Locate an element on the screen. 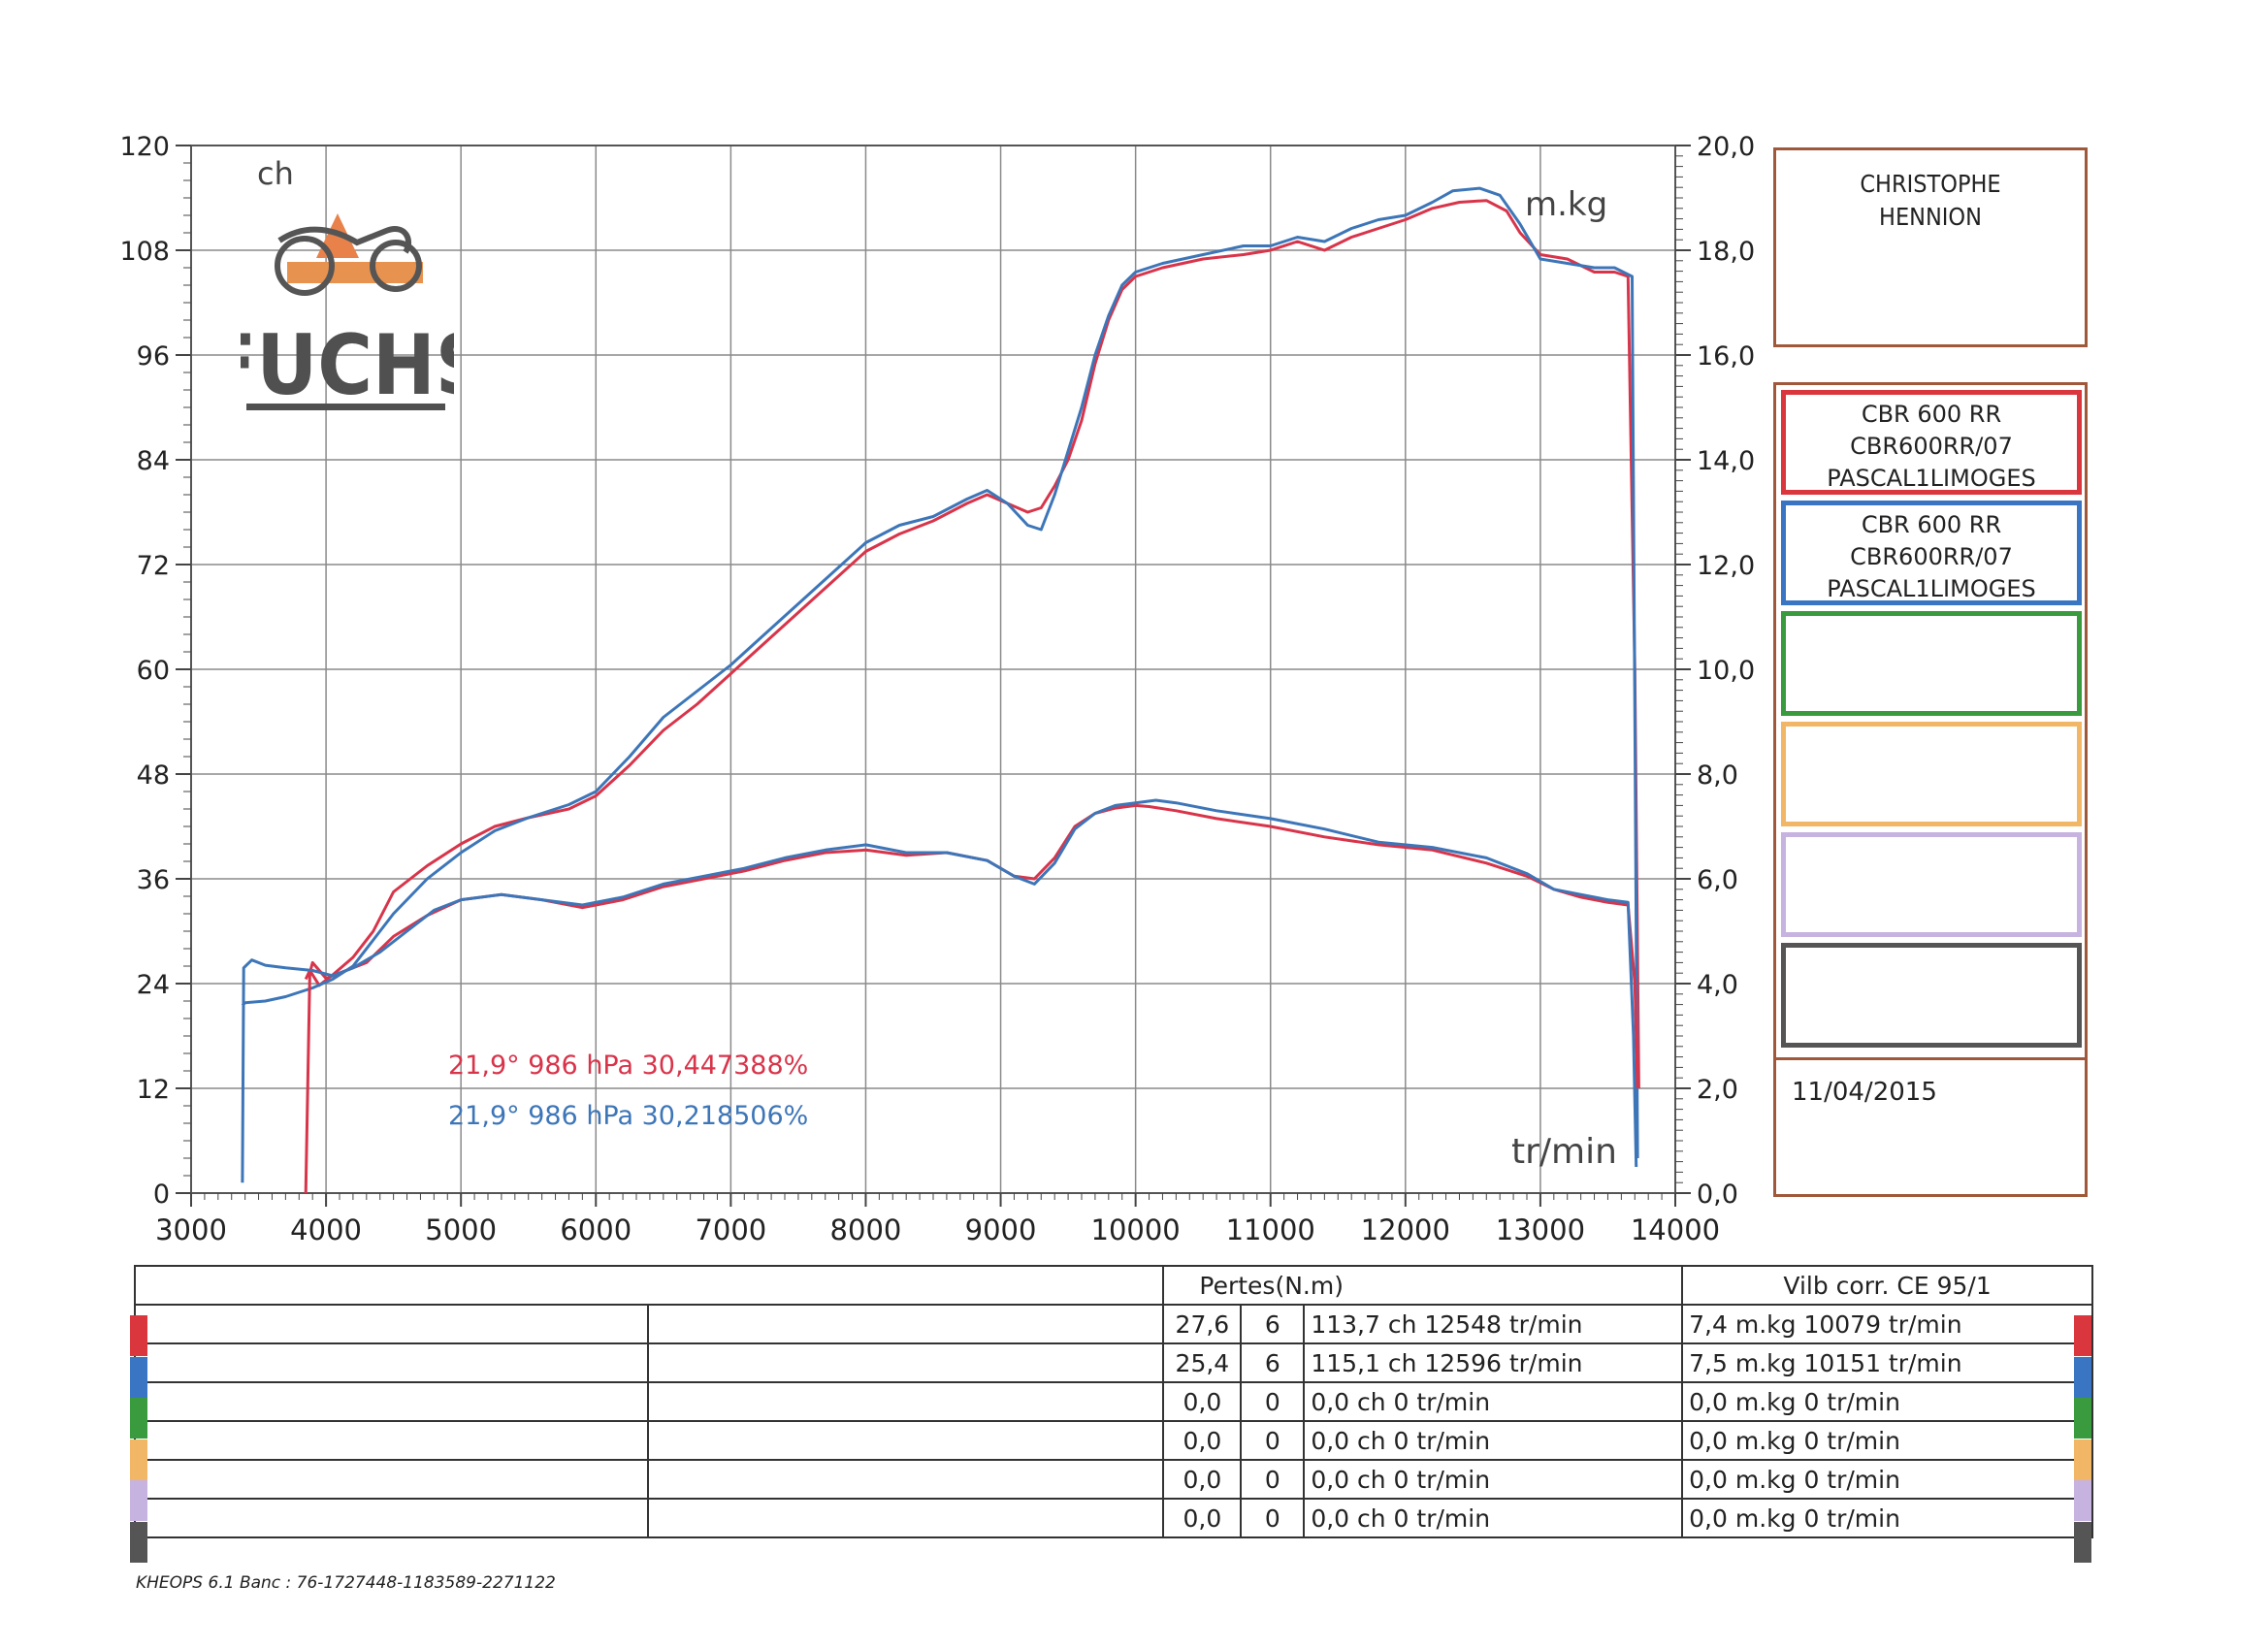 This screenshot has width=2268, height=1649. right-tick-label: 6,0 is located at coordinates (1717, 880).